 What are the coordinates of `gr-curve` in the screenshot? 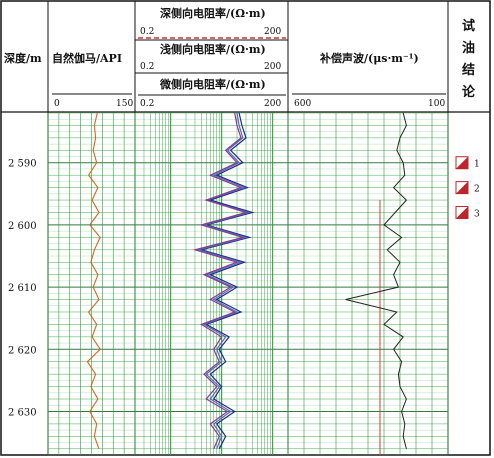 It's located at (93, 280).